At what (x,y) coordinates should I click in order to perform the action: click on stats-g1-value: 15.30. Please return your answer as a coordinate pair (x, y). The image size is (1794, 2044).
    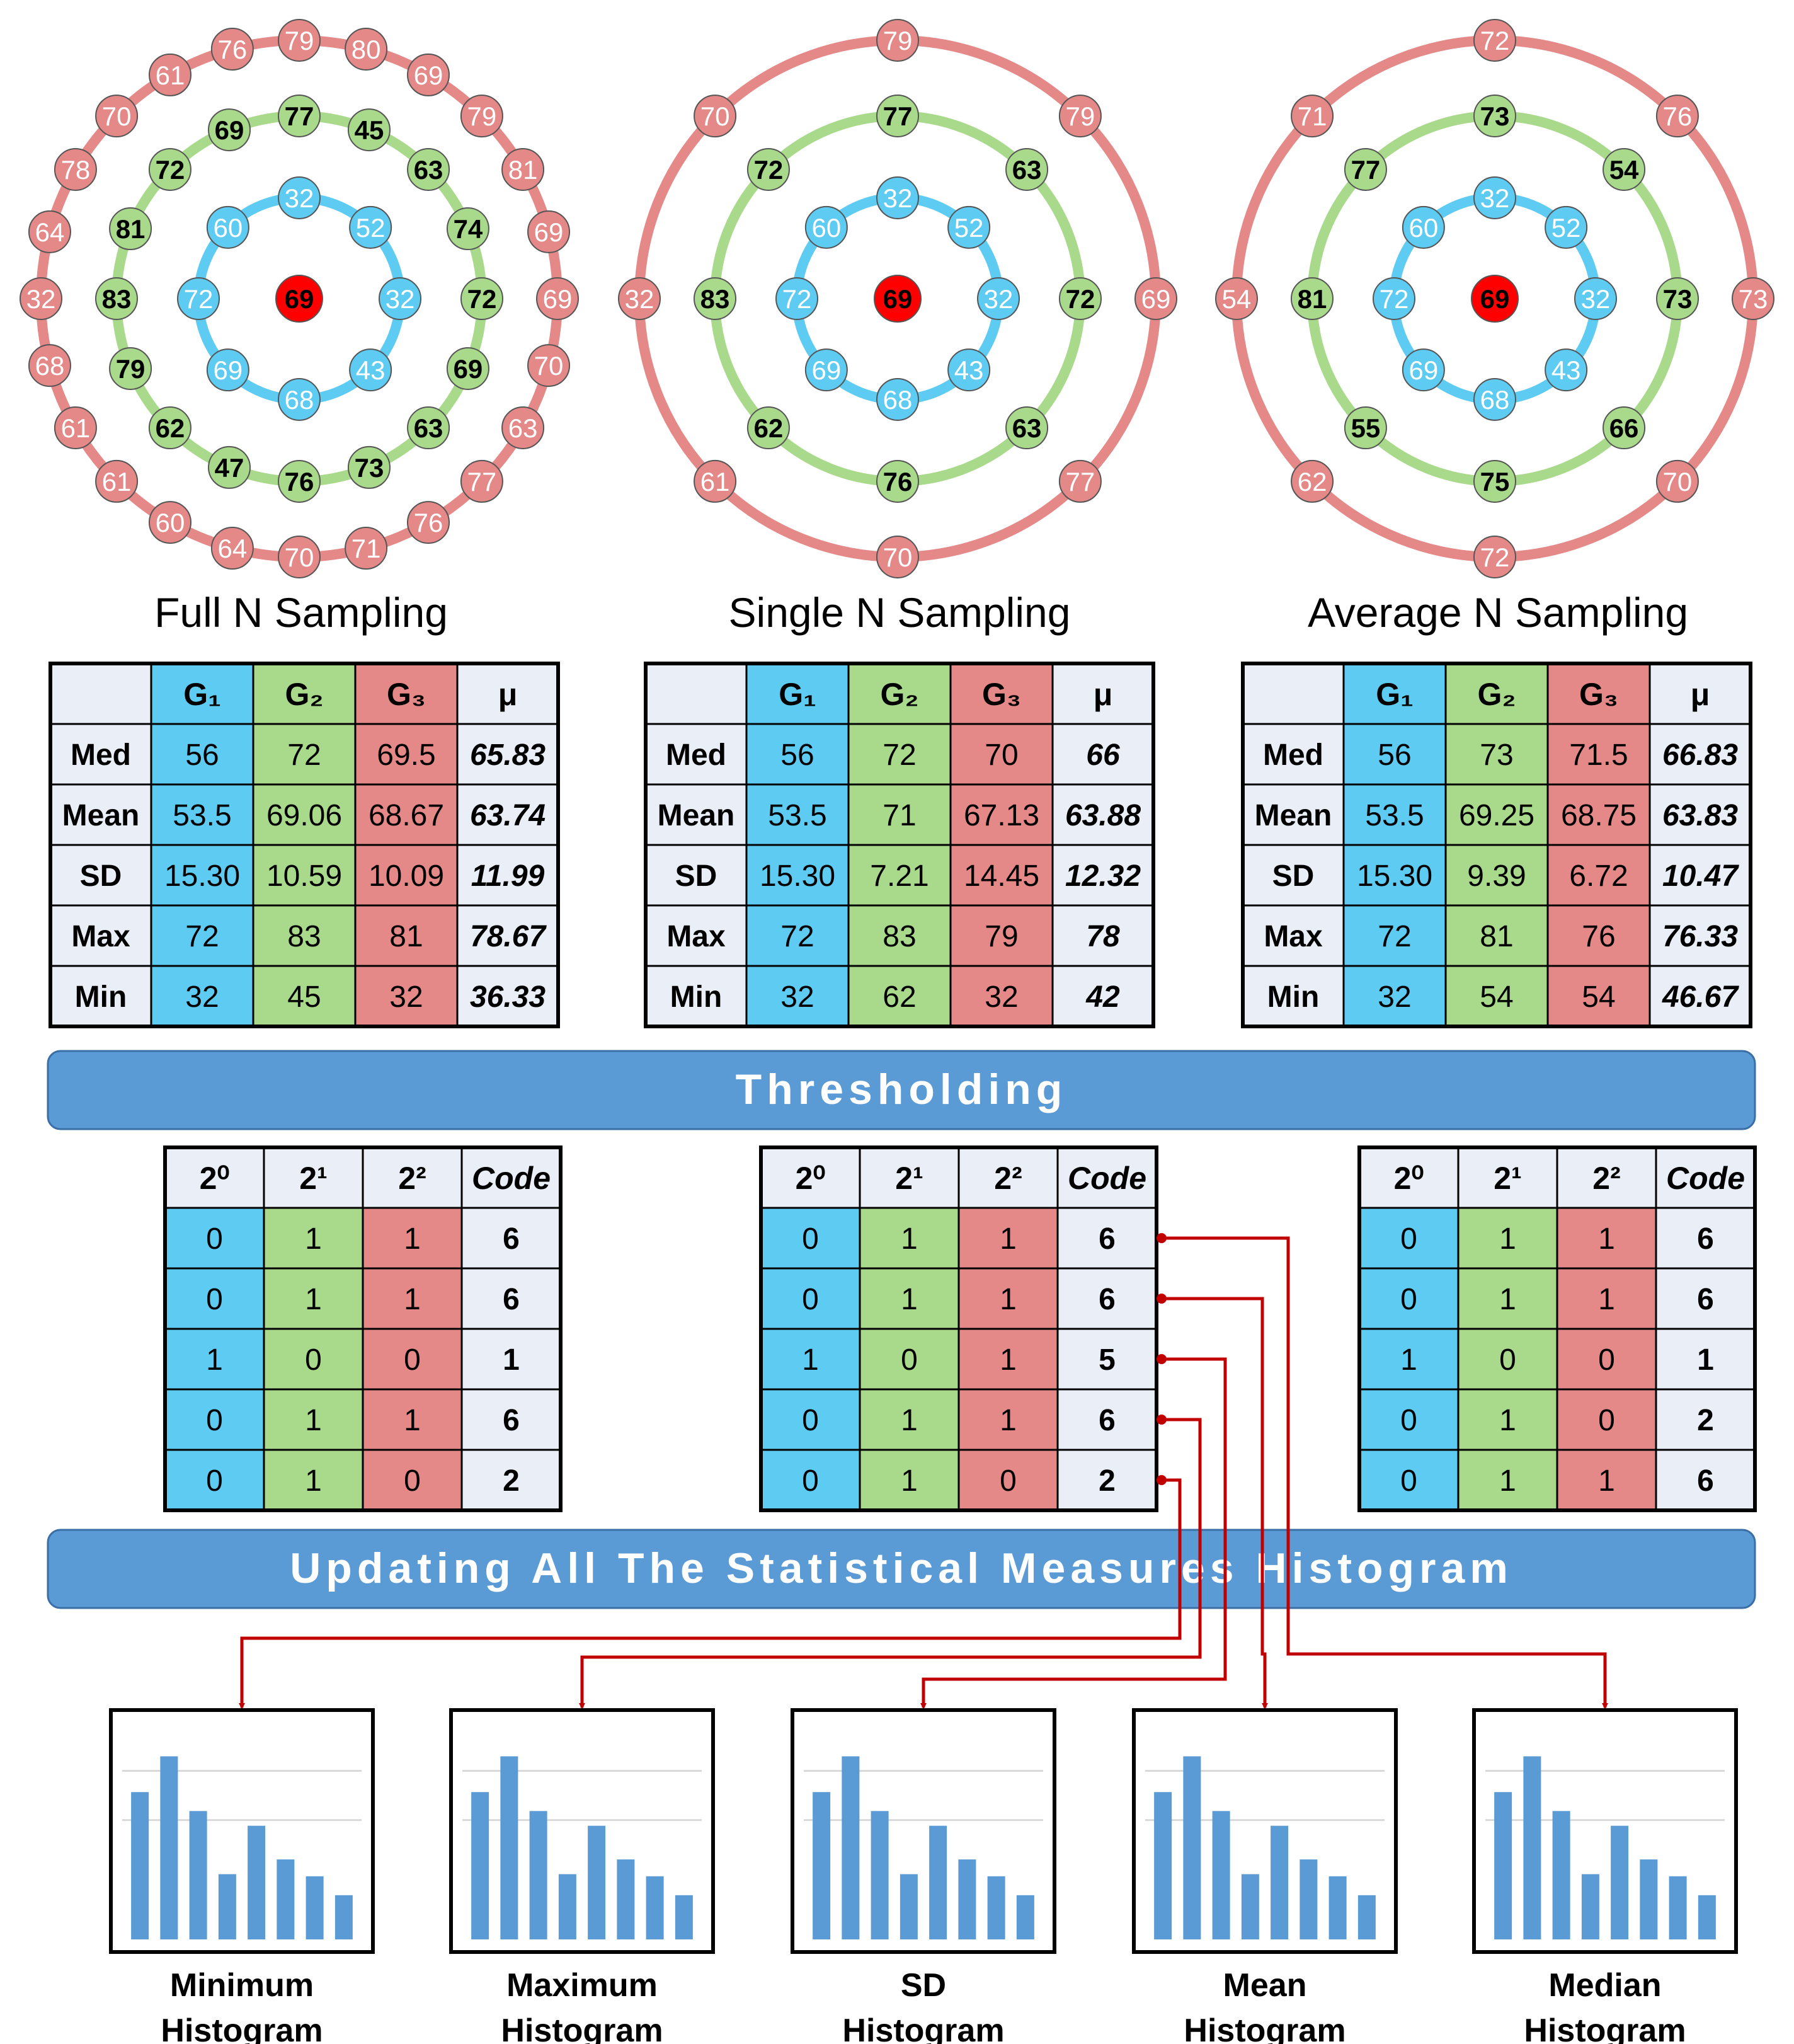
    Looking at the image, I should click on (798, 876).